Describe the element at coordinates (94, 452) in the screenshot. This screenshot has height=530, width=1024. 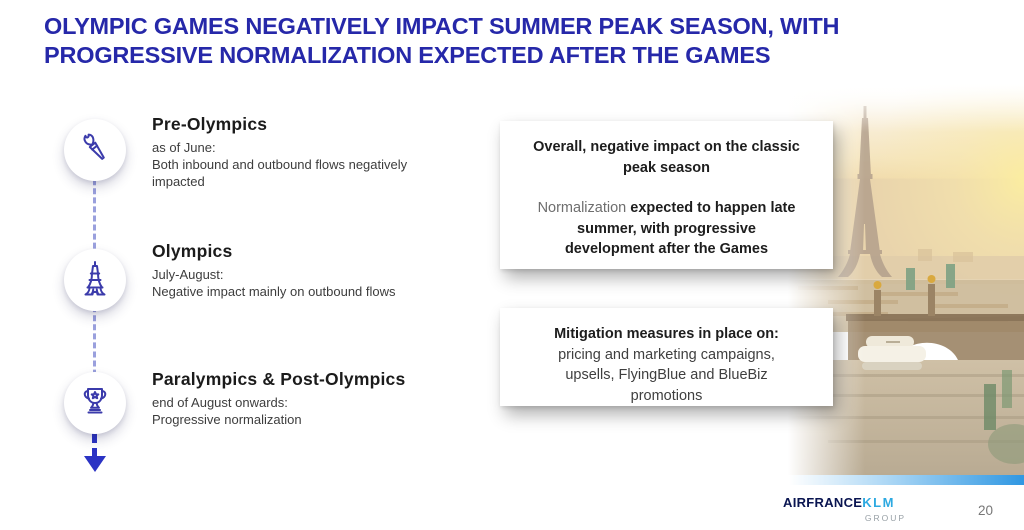
I see `timeline-arrow-stem` at that location.